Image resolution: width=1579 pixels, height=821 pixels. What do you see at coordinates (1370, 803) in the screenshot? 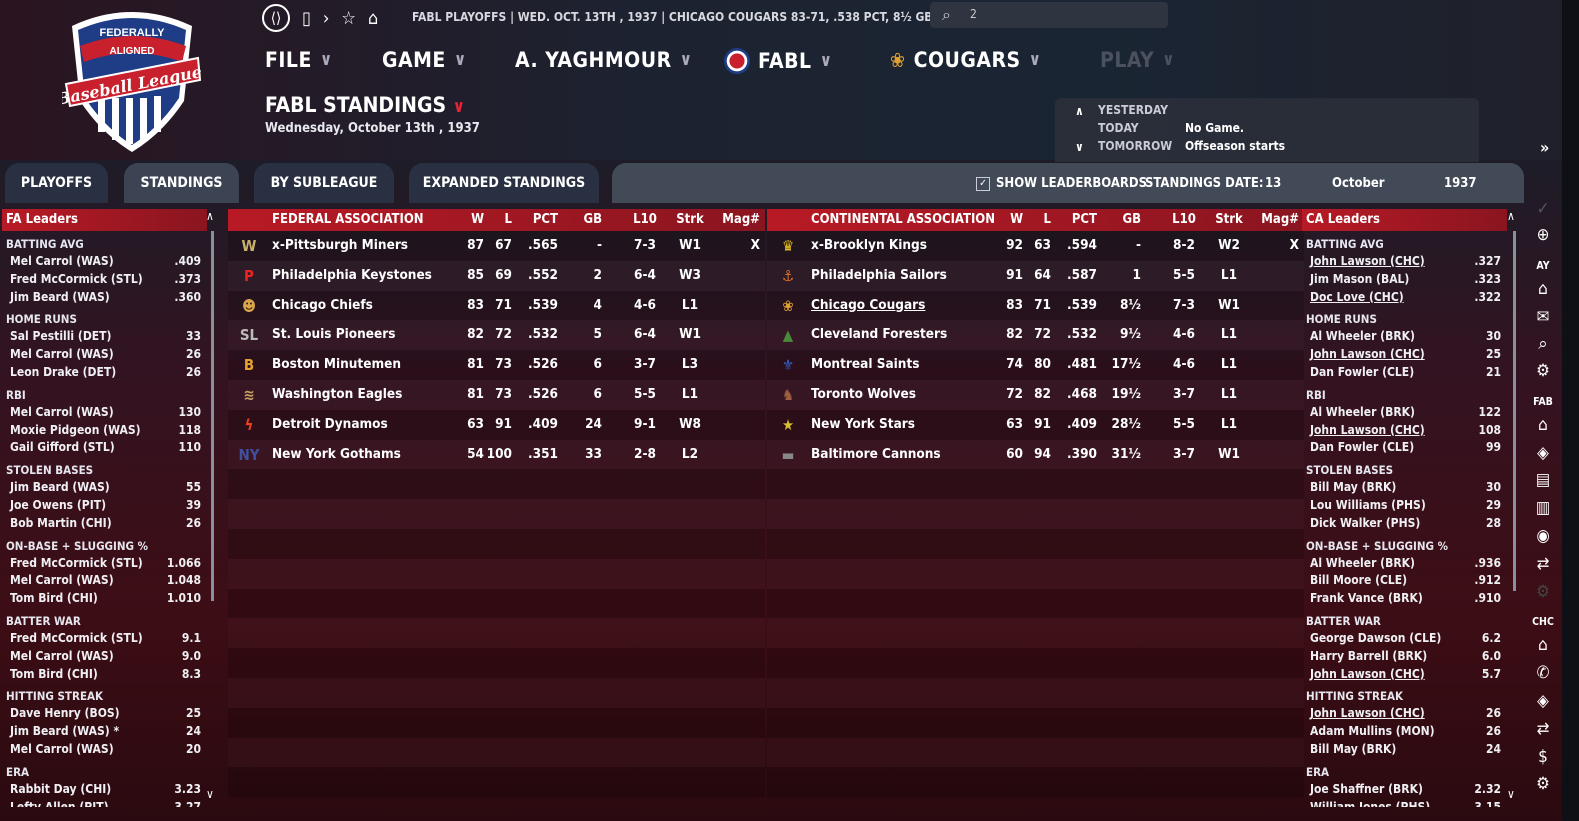
I see `leader-player: William Jones (PHS)` at bounding box center [1370, 803].